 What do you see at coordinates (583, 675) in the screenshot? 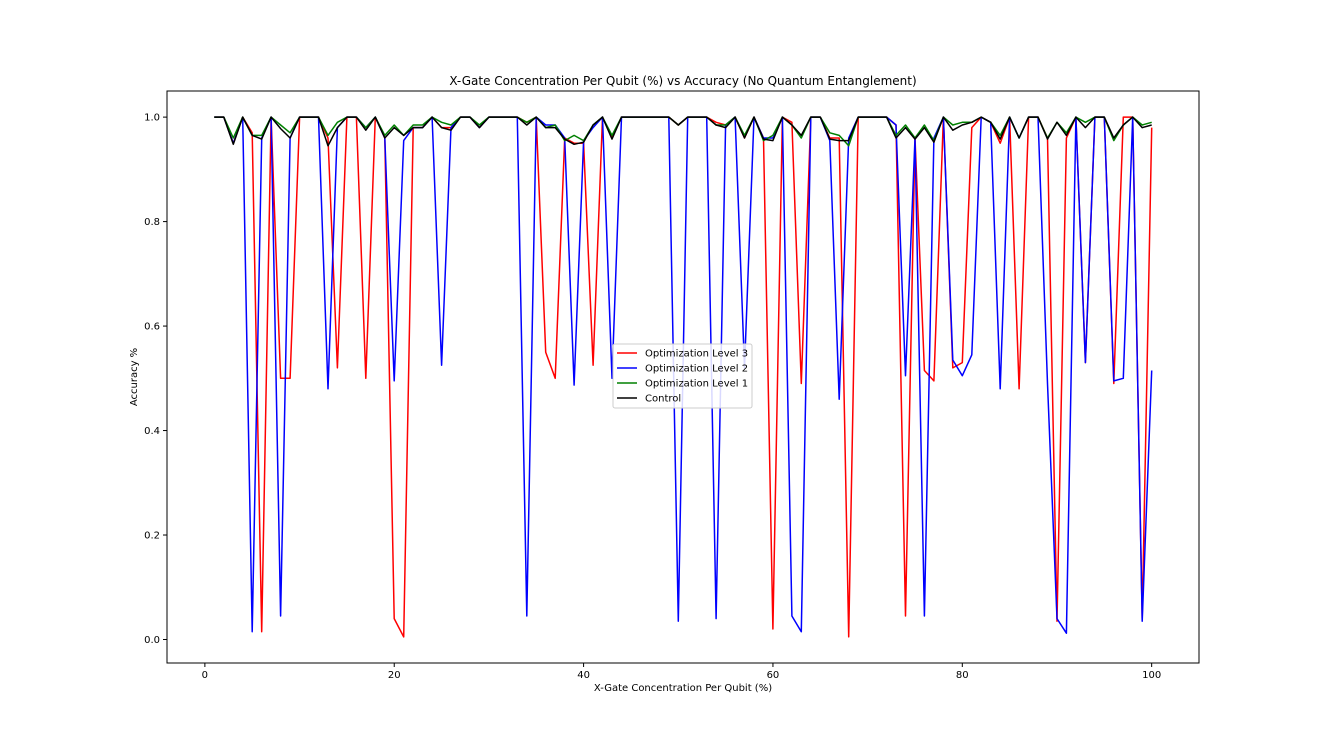
I see `x-tick-label: 40` at bounding box center [583, 675].